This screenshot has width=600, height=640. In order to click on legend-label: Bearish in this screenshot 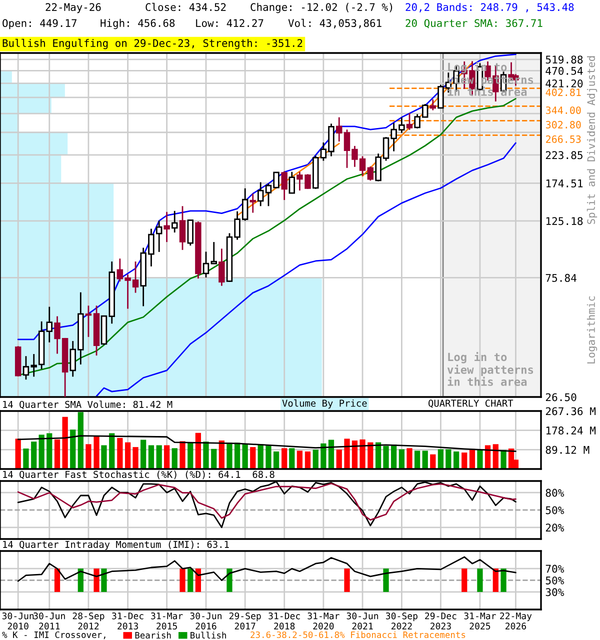, I will do `click(153, 635)`.